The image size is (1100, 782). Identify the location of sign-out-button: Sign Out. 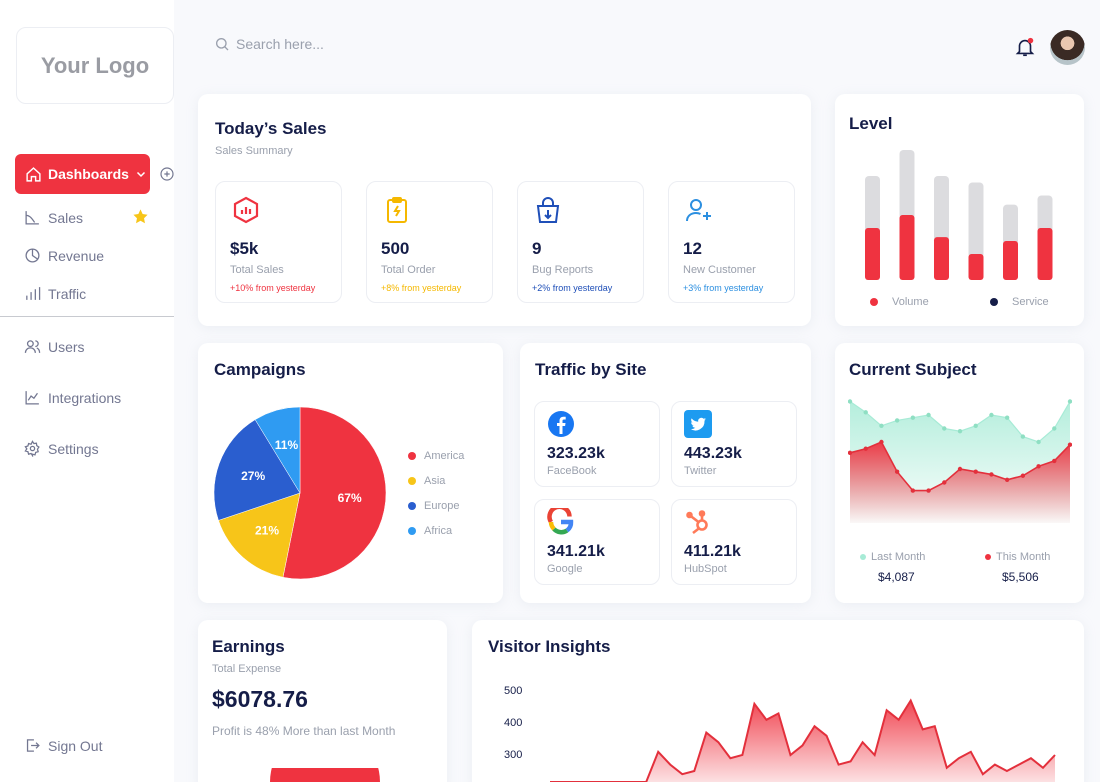
(63, 745).